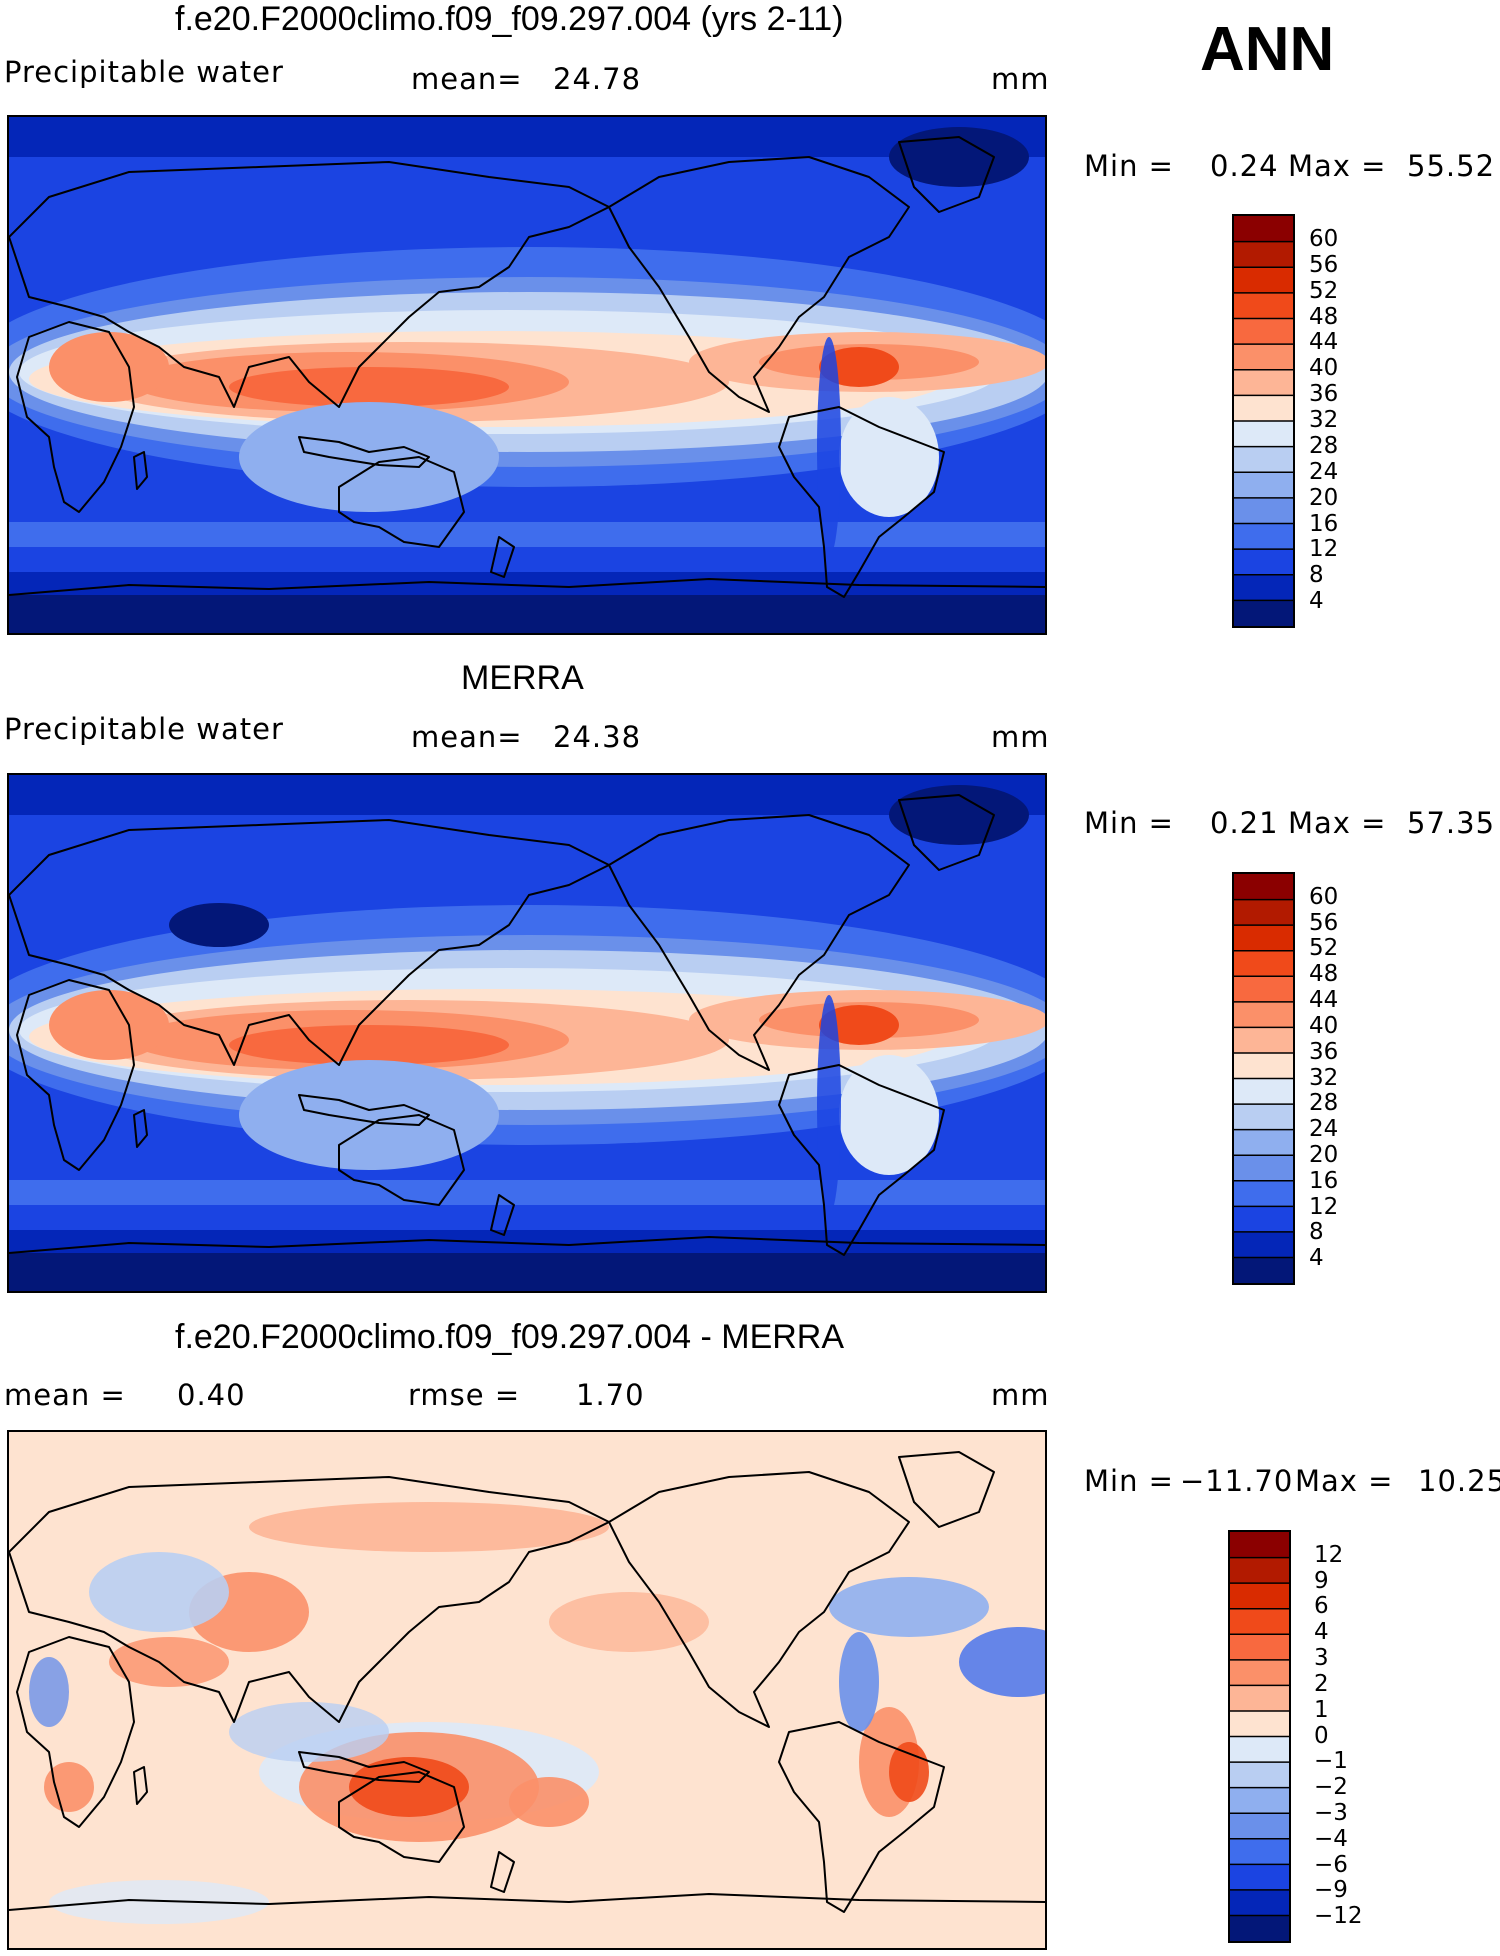 The height and width of the screenshot is (1956, 1500). What do you see at coordinates (502, 1872) in the screenshot?
I see `coastline-newzealand` at bounding box center [502, 1872].